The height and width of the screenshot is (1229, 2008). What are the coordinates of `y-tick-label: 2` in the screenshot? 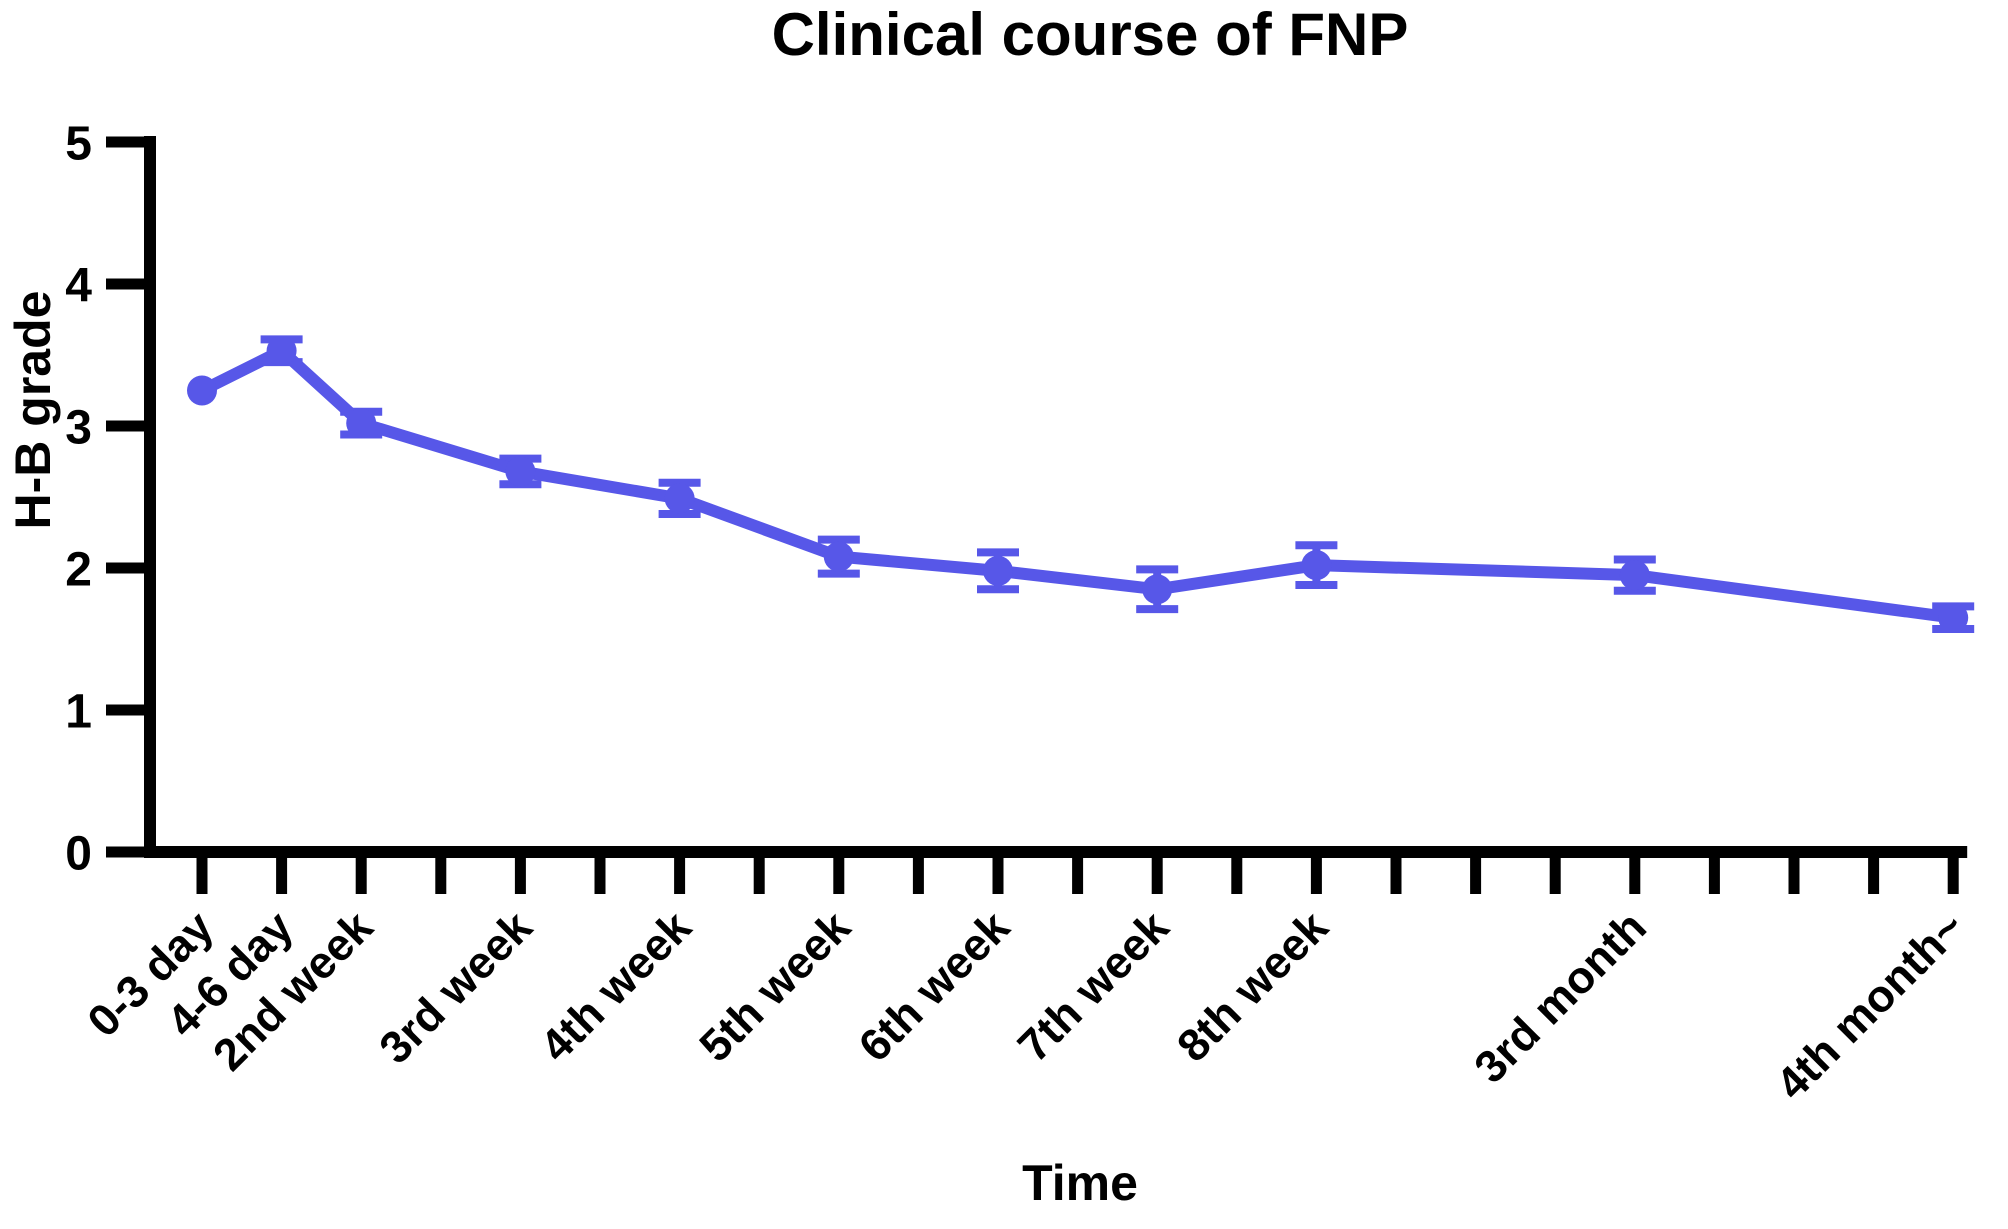 It's located at (78, 569).